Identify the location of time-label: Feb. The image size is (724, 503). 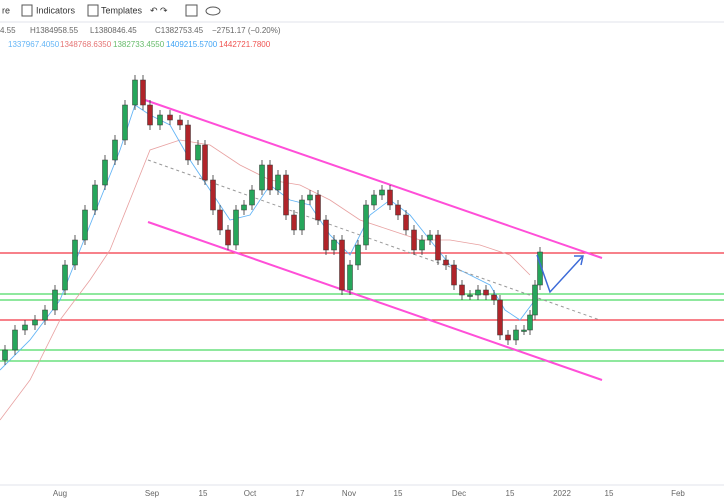
(678, 493).